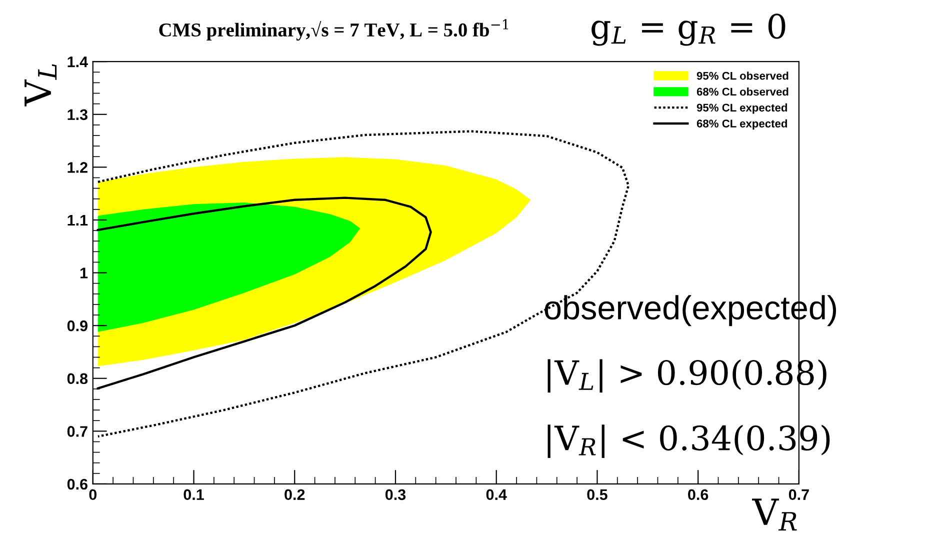  I want to click on y-tick-label: 0.6, so click(77, 484).